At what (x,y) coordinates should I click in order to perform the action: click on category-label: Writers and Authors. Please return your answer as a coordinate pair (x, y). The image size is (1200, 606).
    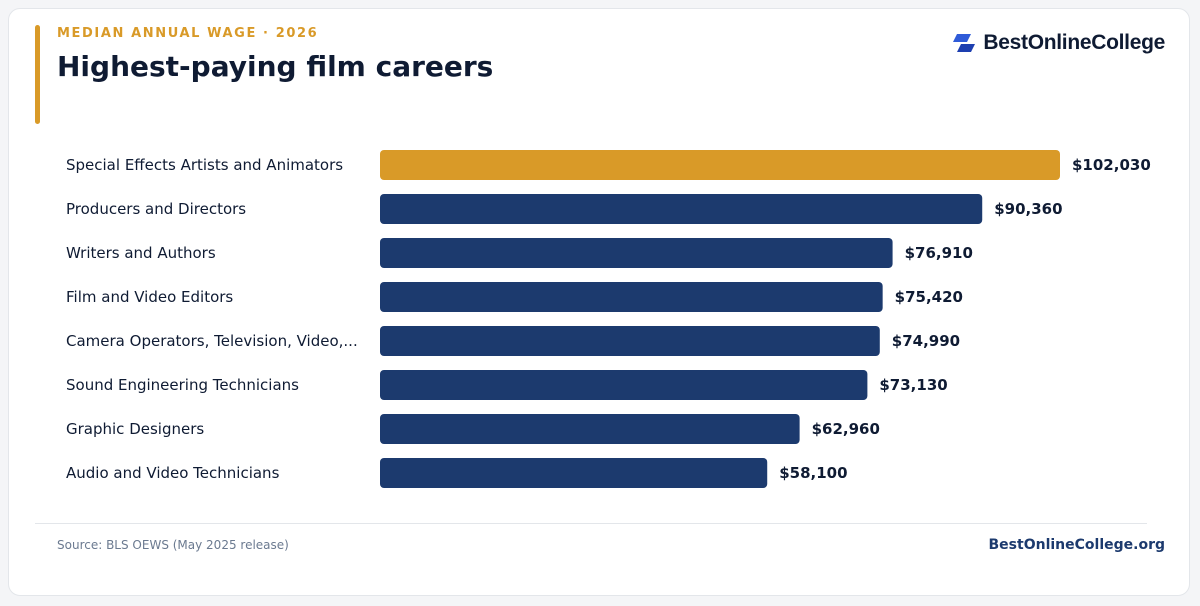
    Looking at the image, I should click on (141, 253).